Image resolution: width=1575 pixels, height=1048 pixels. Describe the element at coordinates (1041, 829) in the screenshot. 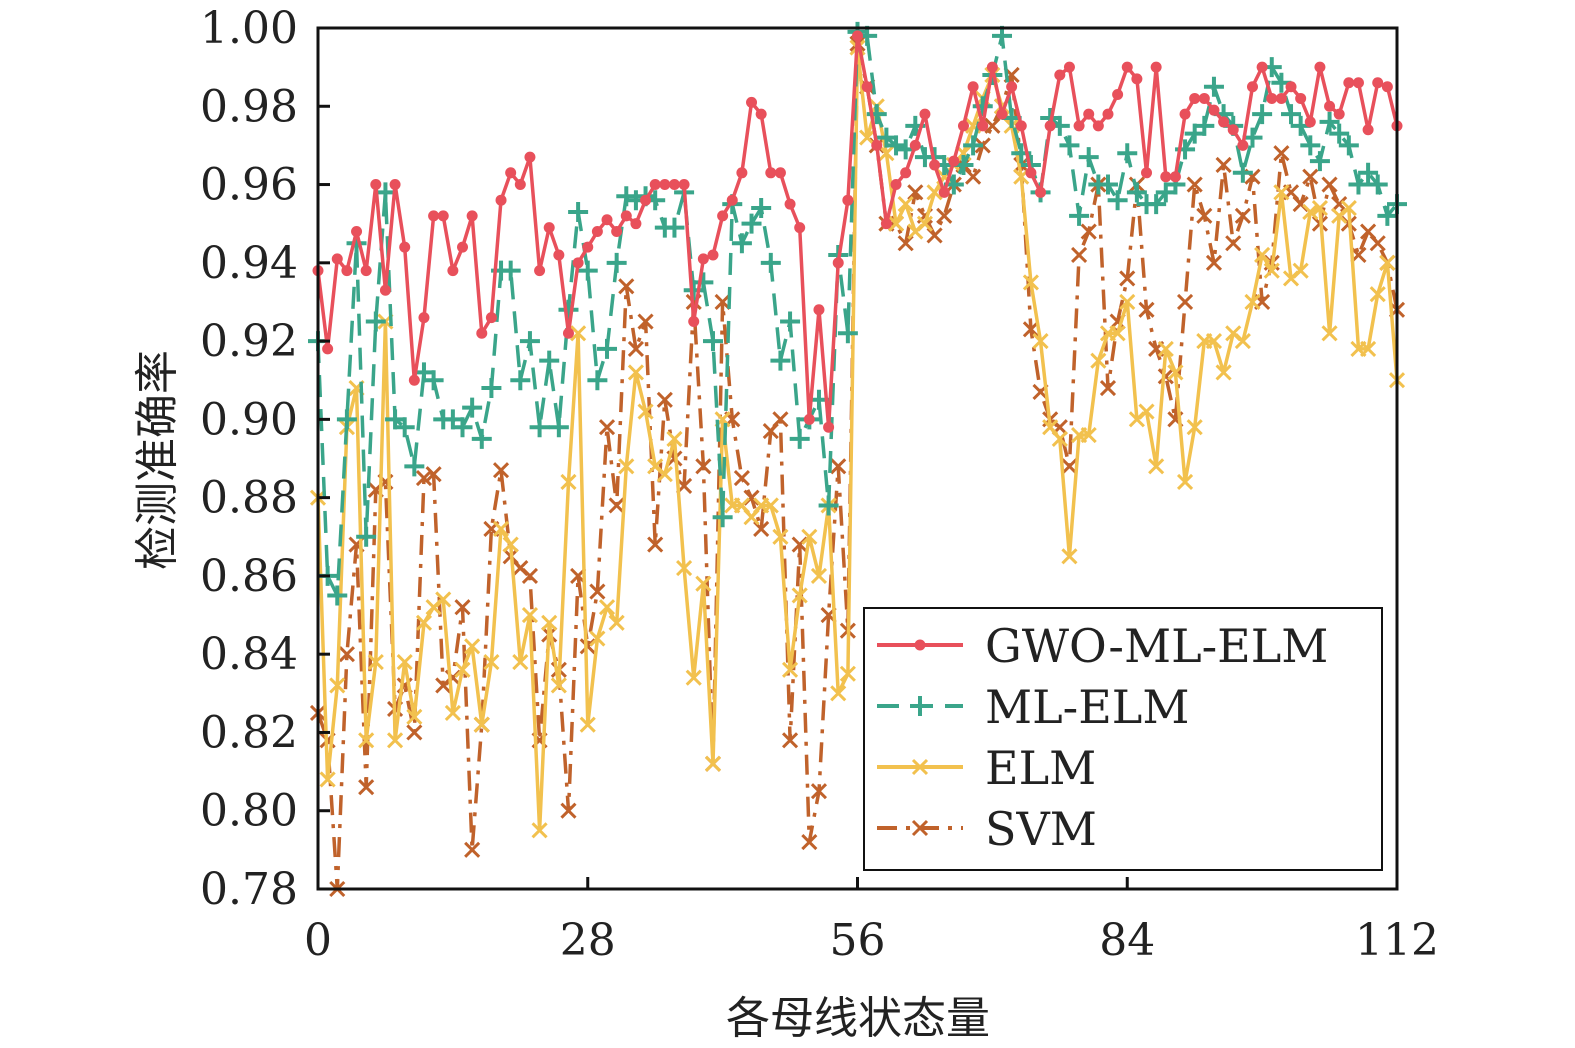

I see `legend-label: SVM` at that location.